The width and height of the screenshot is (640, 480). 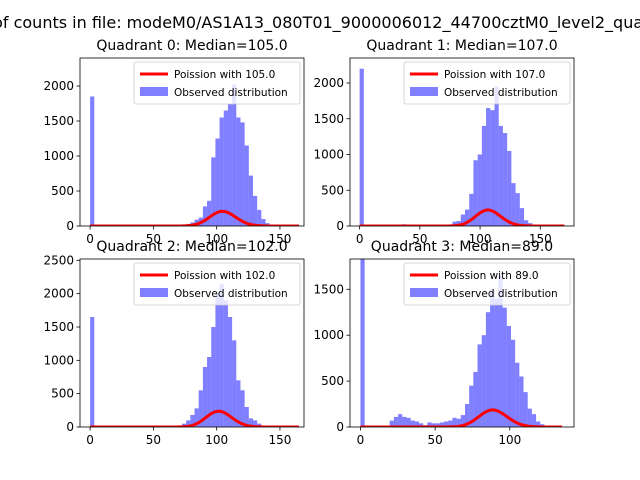 I want to click on quadrant-1-plot-area, so click(x=462, y=147).